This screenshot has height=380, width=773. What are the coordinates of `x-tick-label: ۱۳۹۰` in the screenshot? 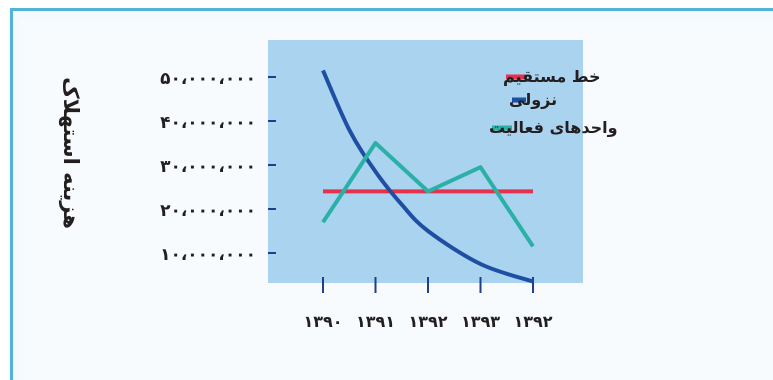 It's located at (322, 321).